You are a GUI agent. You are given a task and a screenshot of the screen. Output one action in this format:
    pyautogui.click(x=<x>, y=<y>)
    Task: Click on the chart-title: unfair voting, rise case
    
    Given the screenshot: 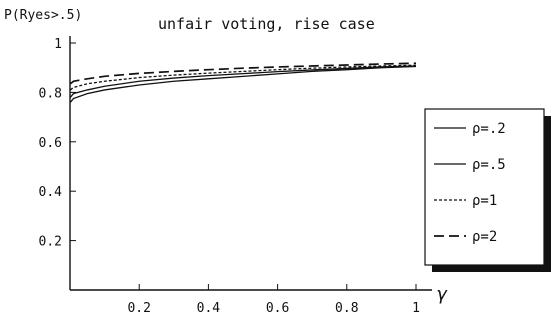 What is the action you would take?
    pyautogui.click(x=266, y=24)
    